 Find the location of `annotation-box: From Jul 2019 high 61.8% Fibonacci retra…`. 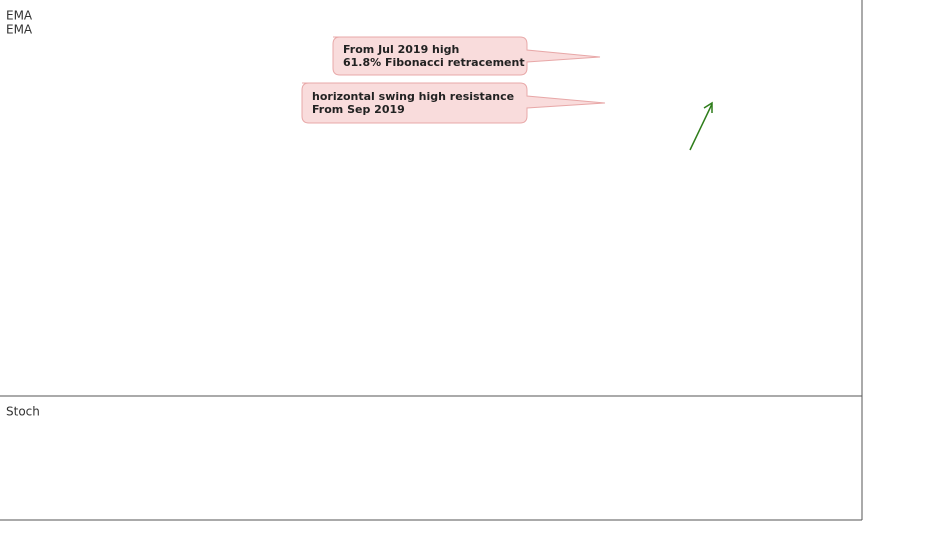

annotation-box: From Jul 2019 high 61.8% Fibonacci retra… is located at coordinates (466, 56).